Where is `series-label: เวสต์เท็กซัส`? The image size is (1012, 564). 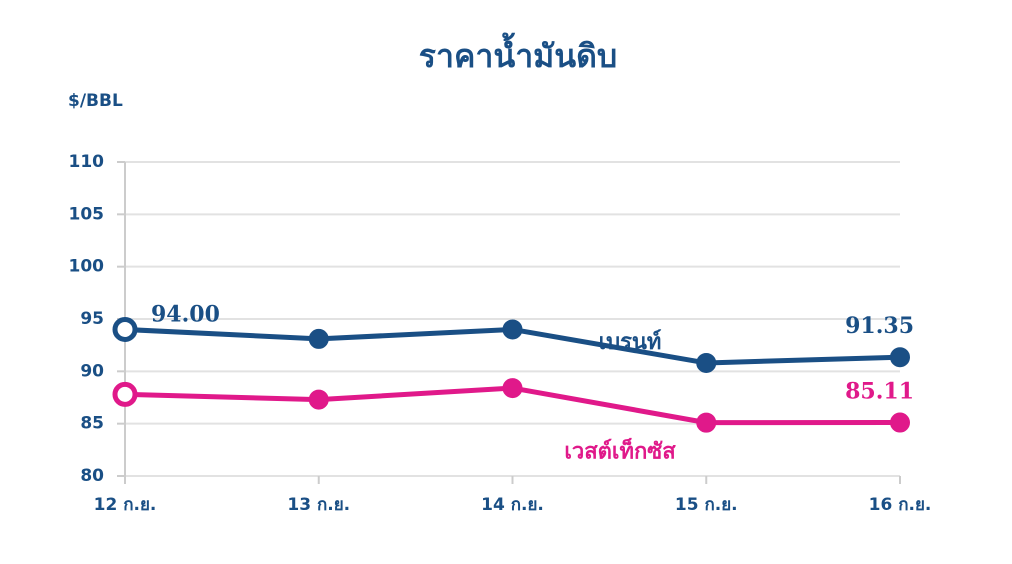
series-label: เวสต์เท็กซัส is located at coordinates (620, 451).